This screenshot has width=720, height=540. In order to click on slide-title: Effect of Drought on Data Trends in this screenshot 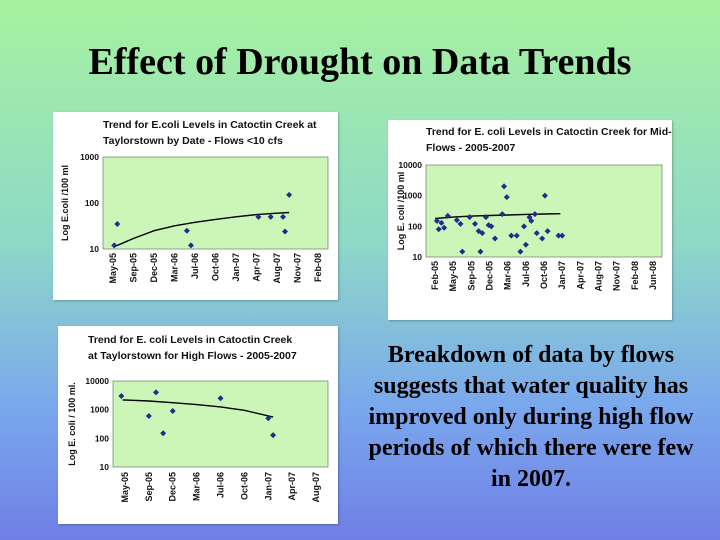, I will do `click(360, 62)`.